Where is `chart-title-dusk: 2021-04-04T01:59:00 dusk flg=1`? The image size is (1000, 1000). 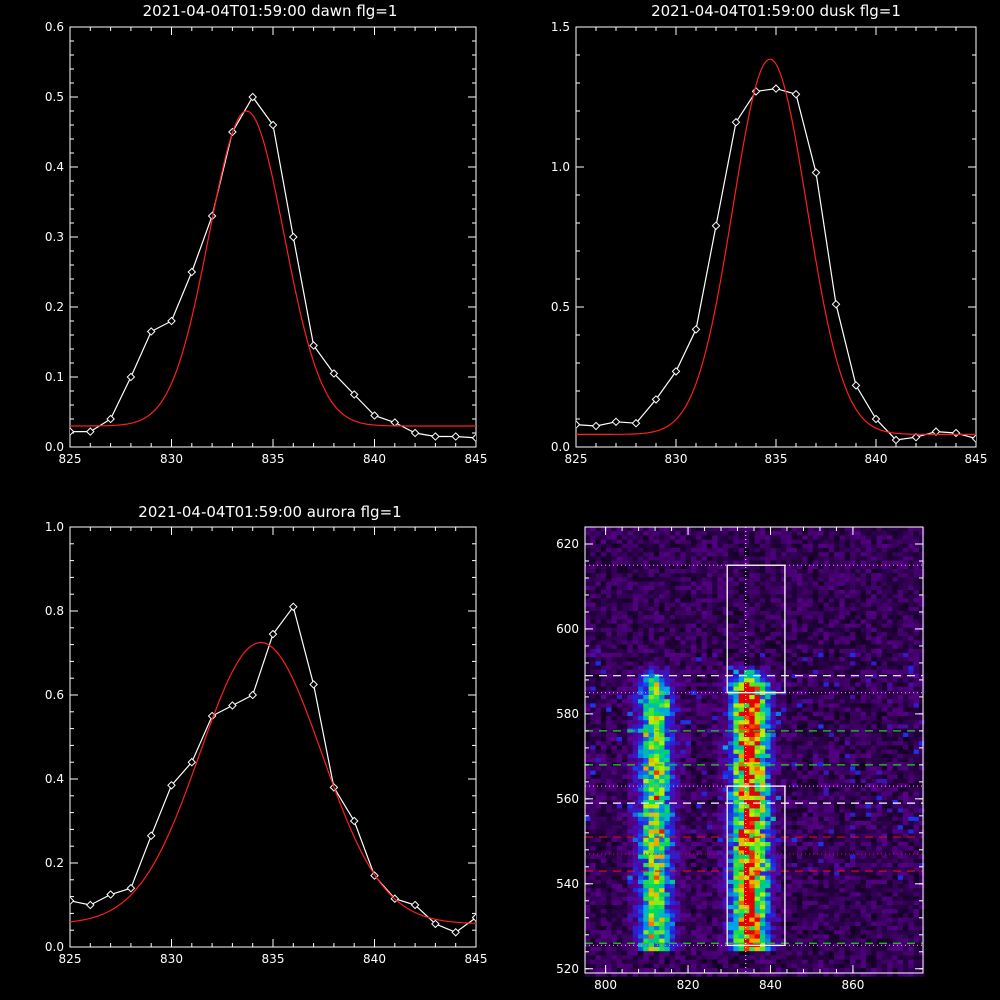
chart-title-dusk: 2021-04-04T01:59:00 dusk flg=1 is located at coordinates (776, 11).